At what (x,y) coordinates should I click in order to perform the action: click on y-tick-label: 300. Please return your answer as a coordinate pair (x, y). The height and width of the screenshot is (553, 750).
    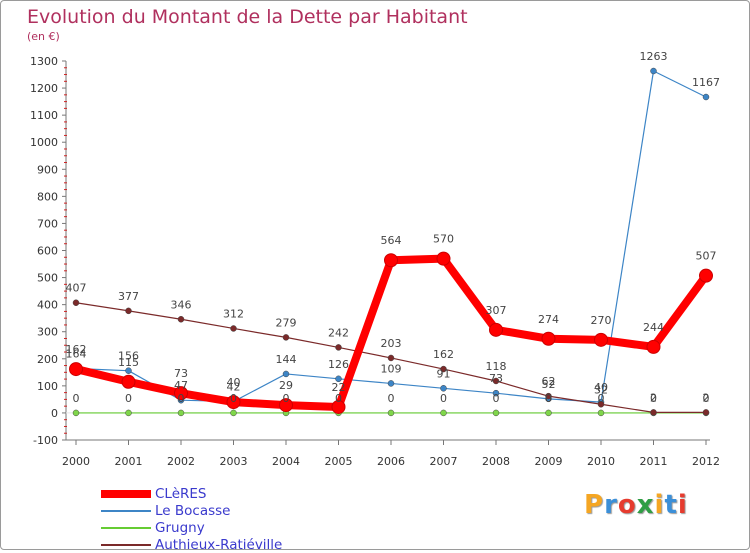
    Looking at the image, I should click on (47, 332).